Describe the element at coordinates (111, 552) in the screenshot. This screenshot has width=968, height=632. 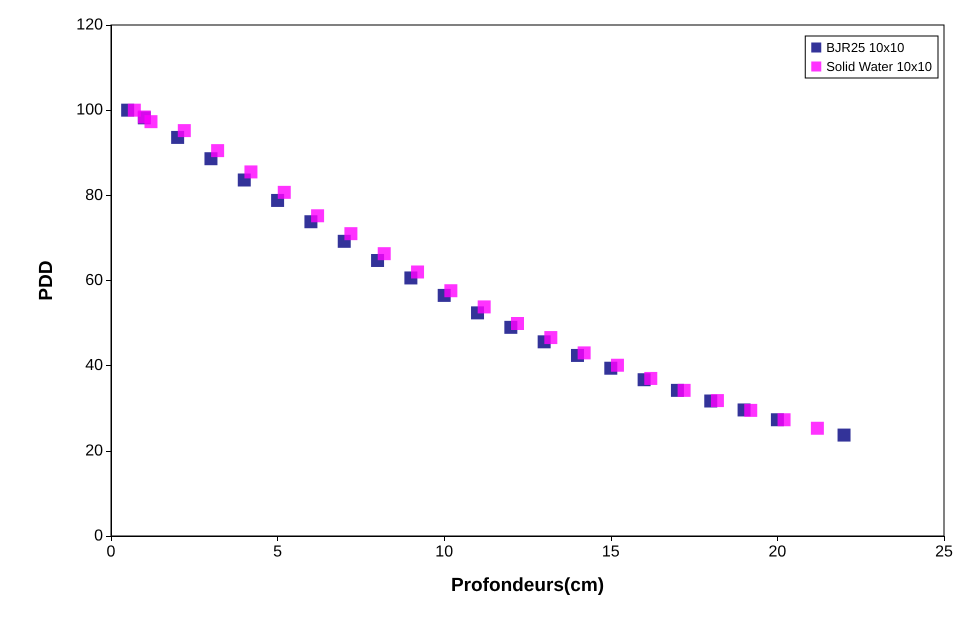
I see `x-tick-label: 0` at that location.